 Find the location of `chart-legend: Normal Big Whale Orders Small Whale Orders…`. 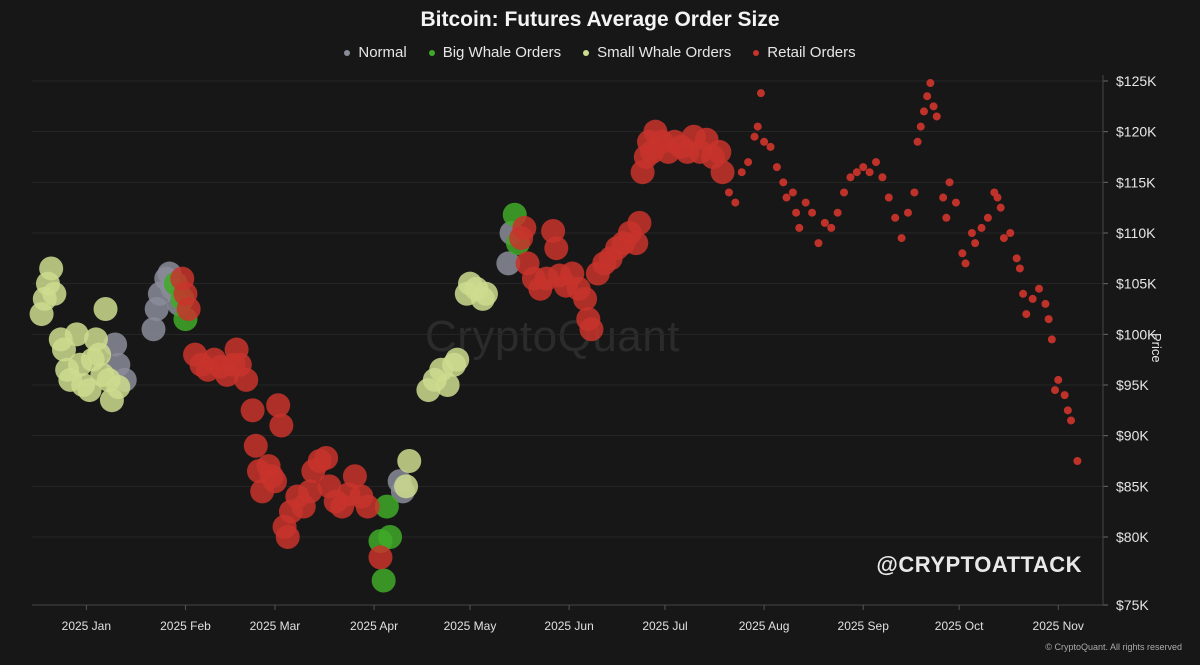

chart-legend: Normal Big Whale Orders Small Whale Orders… is located at coordinates (600, 52).